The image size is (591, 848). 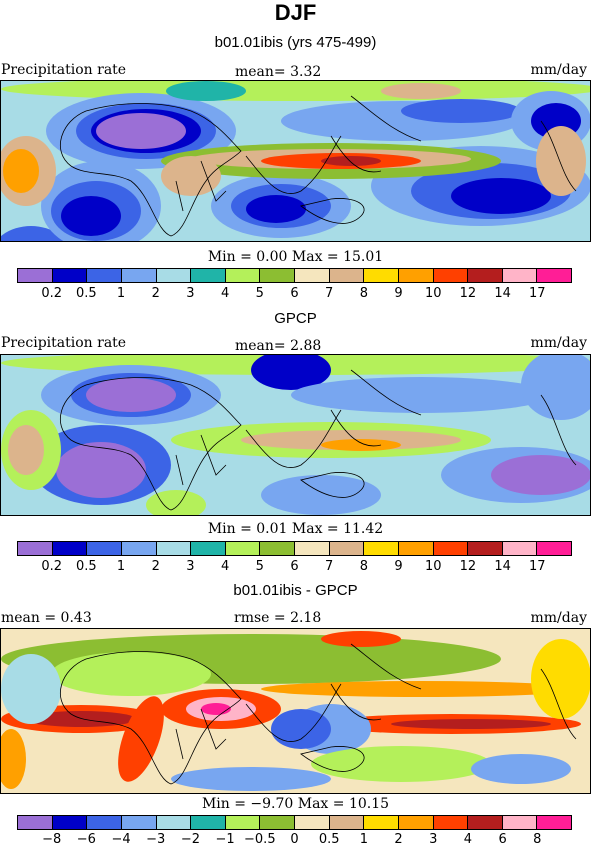 I want to click on panel2-units-label: mm/day, so click(x=559, y=343).